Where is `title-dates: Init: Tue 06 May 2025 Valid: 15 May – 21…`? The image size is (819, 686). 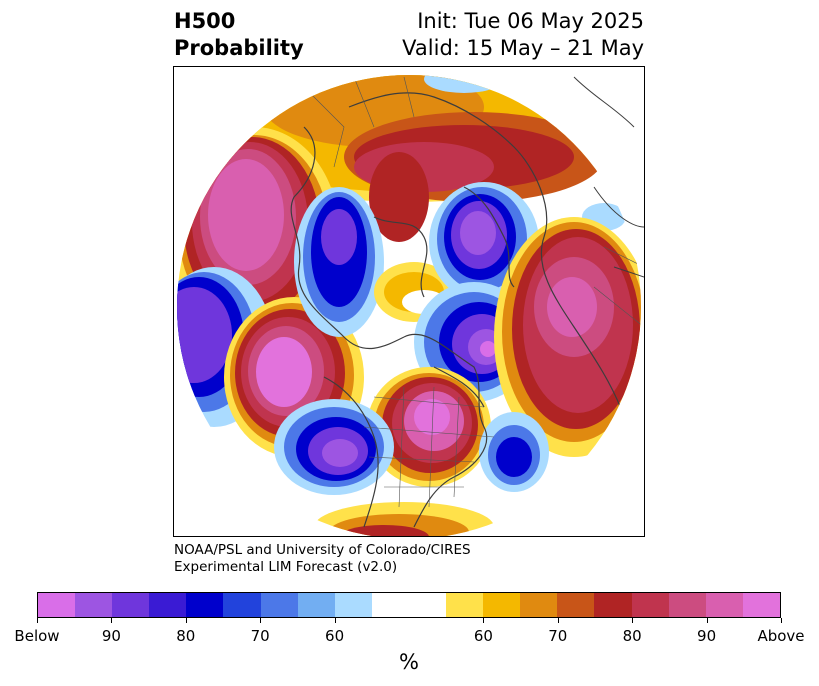
title-dates: Init: Tue 06 May 2025 Valid: 15 May – 21… is located at coordinates (523, 35).